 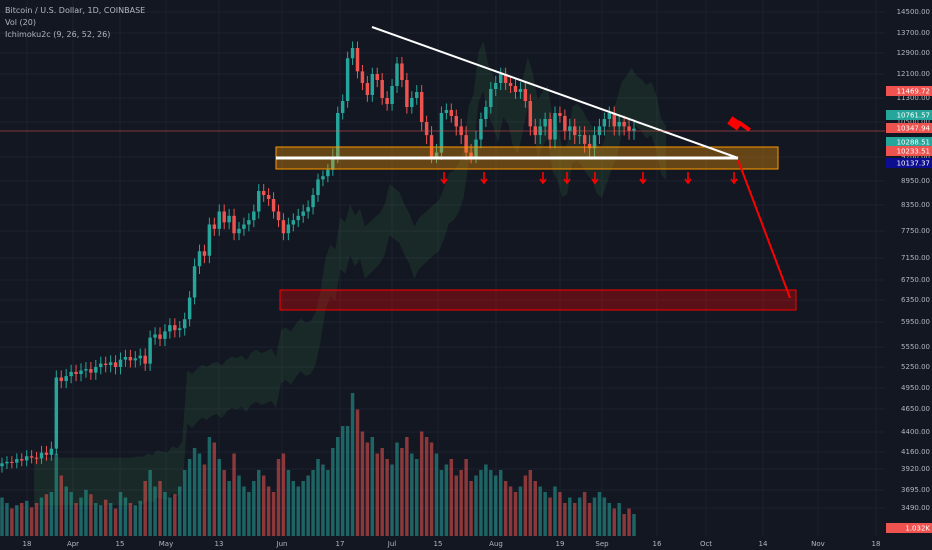 What do you see at coordinates (560, 544) in the screenshot?
I see `x-tick-label: 19` at bounding box center [560, 544].